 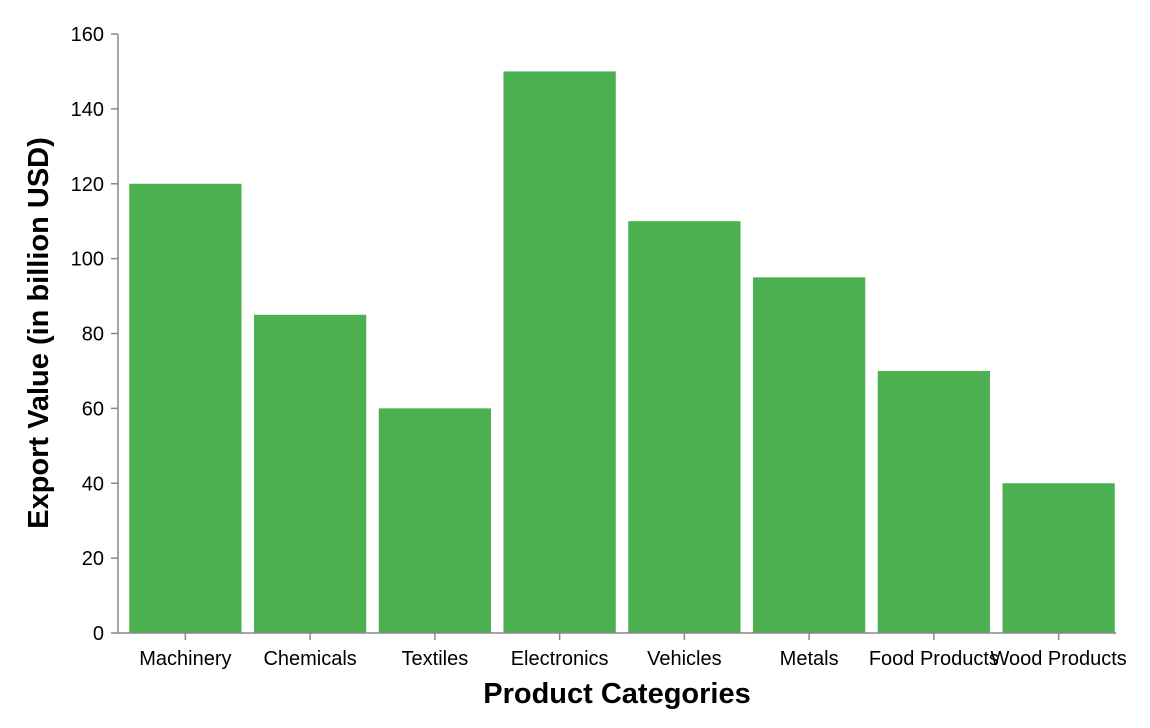 What do you see at coordinates (809, 659) in the screenshot?
I see `x-tick-label: Metals` at bounding box center [809, 659].